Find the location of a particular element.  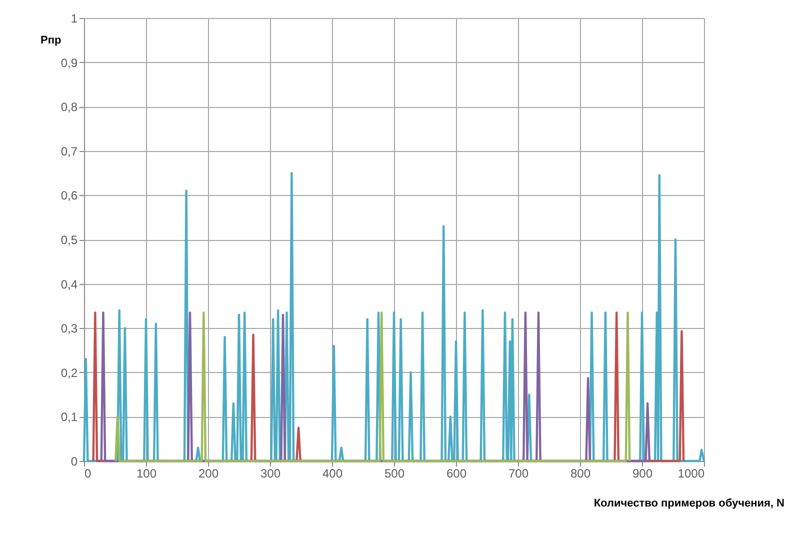

y-tick-label: 0,6 is located at coordinates (69, 195).